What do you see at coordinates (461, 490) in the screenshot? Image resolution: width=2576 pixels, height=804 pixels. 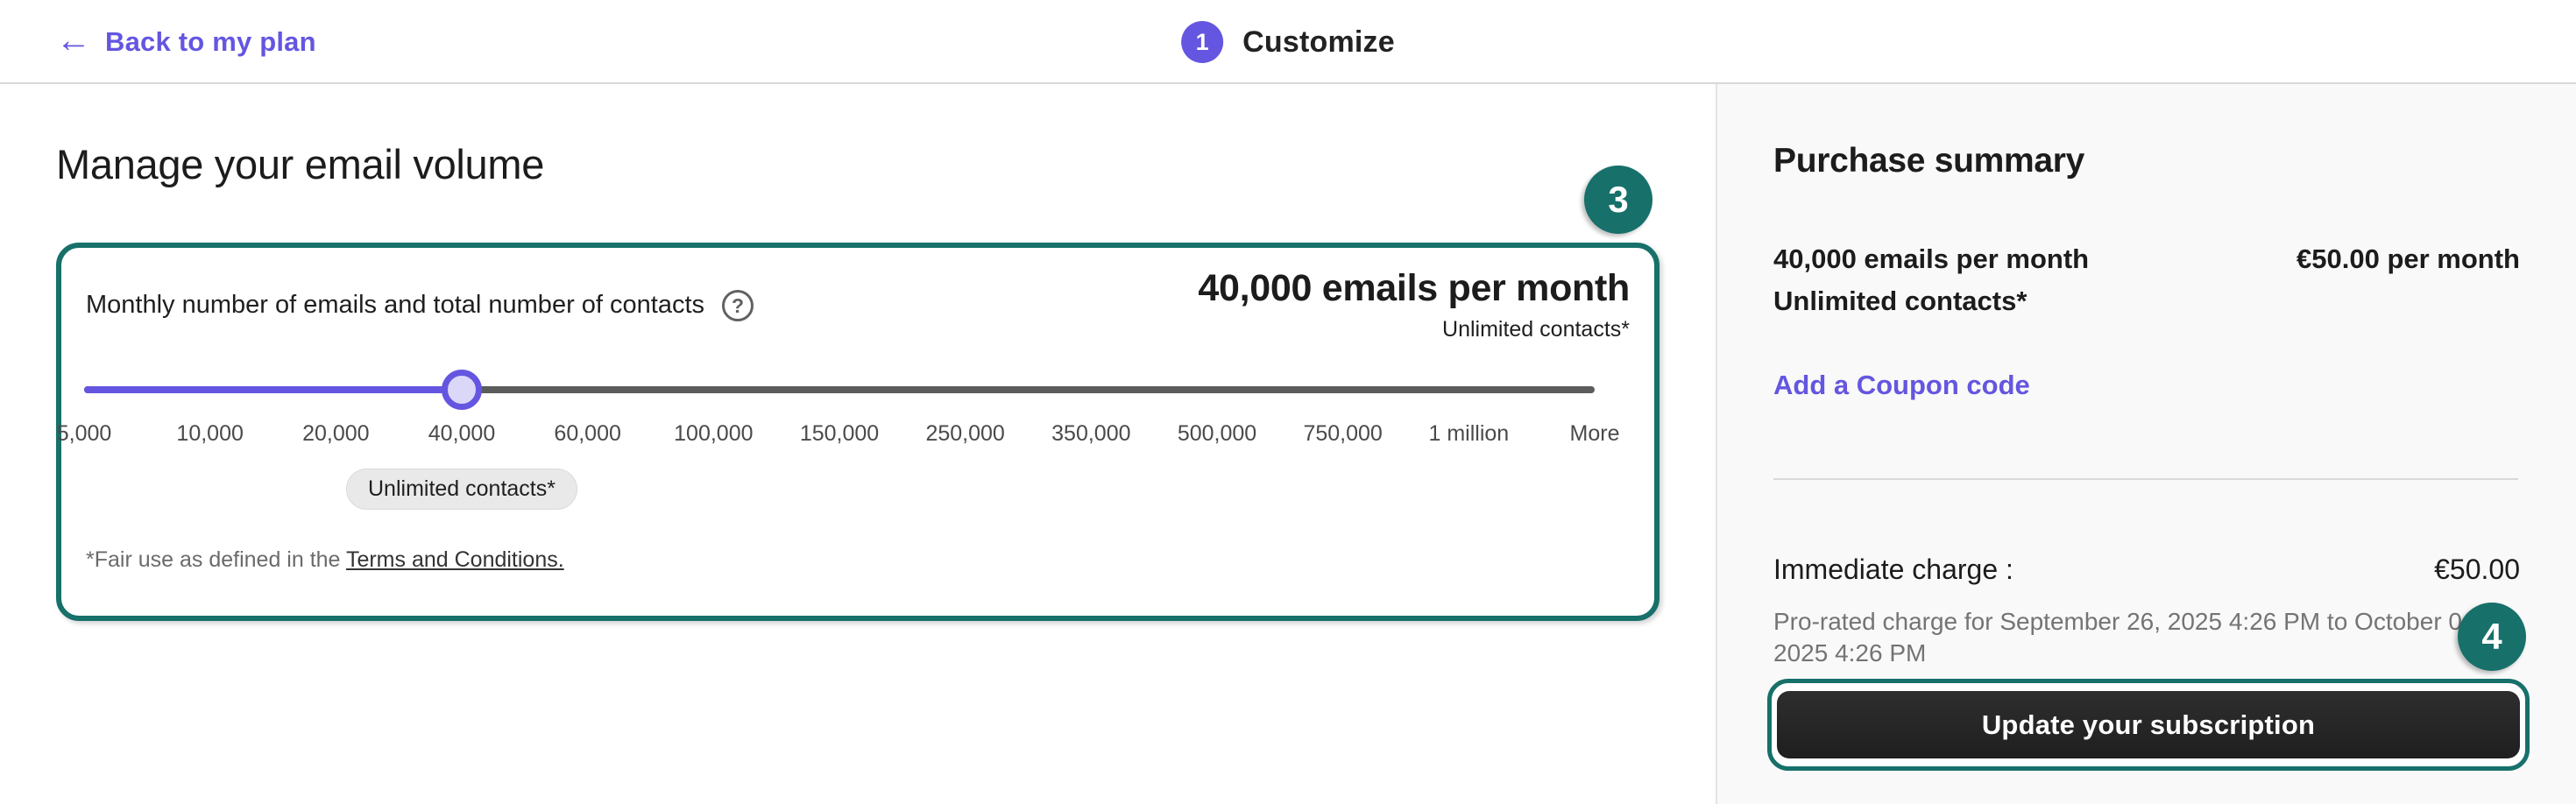 I see `contacts-pill: Unlimited contacts*` at bounding box center [461, 490].